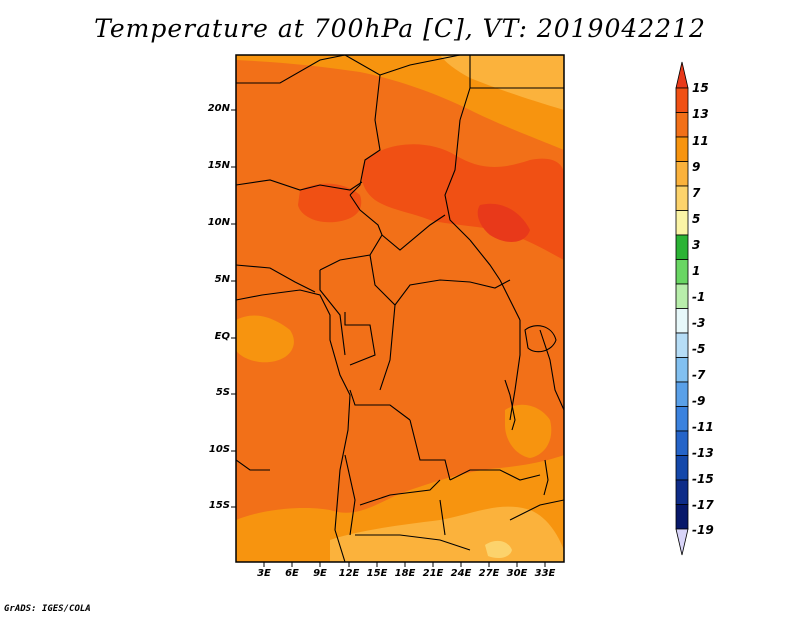 This screenshot has height=618, width=800. I want to click on lon-label-3e: 3E, so click(264, 573).